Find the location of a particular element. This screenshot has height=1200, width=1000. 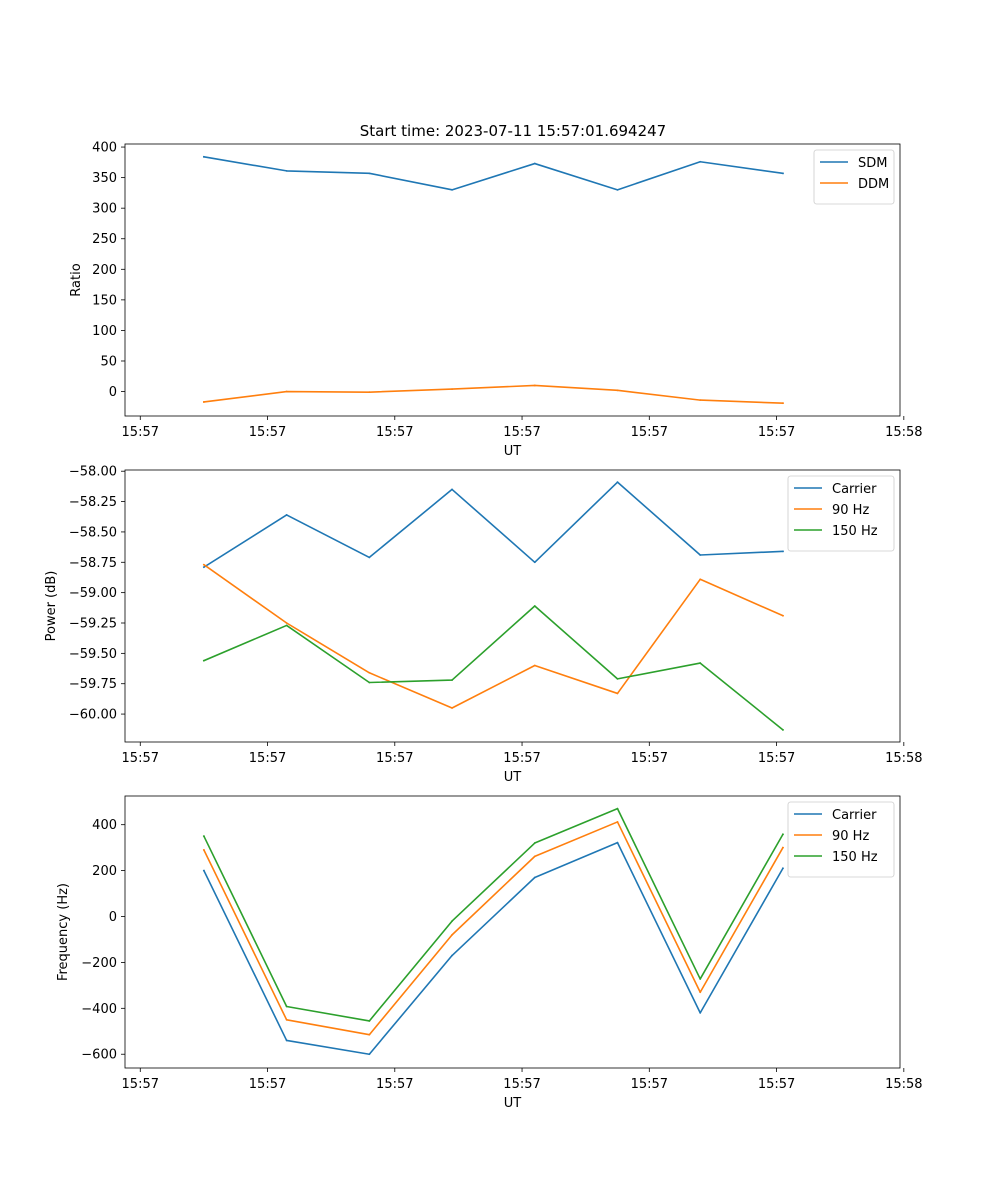

legend: Carrier 90 Hz 150 Hz is located at coordinates (841, 839).